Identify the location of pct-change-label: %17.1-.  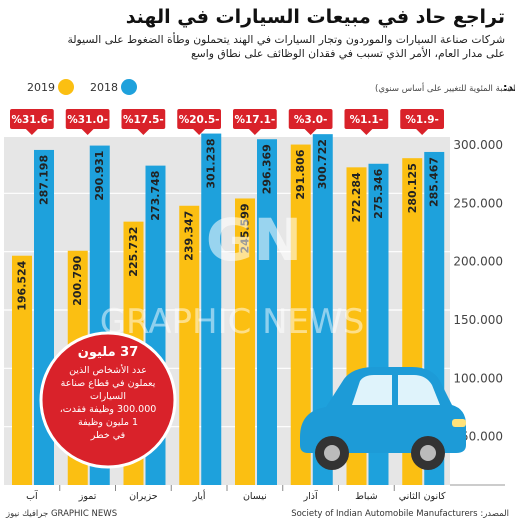
(254, 120).